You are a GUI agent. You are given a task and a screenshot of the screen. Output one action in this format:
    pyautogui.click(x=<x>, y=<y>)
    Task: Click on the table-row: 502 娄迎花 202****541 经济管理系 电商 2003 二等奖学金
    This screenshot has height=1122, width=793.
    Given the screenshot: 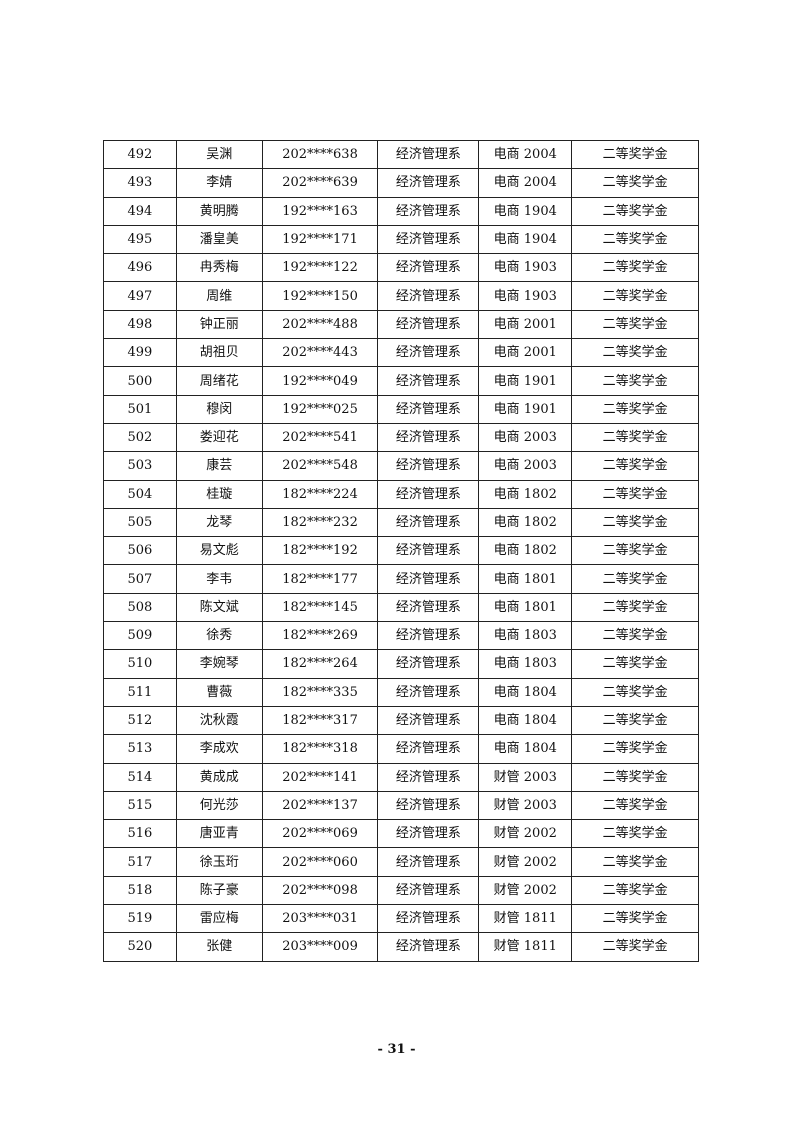 What is the action you would take?
    pyautogui.click(x=401, y=437)
    